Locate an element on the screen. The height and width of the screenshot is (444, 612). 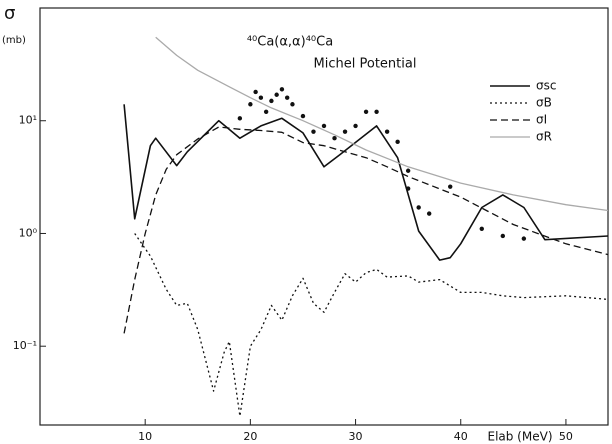
legend-label: σR is located at coordinates (544, 137).